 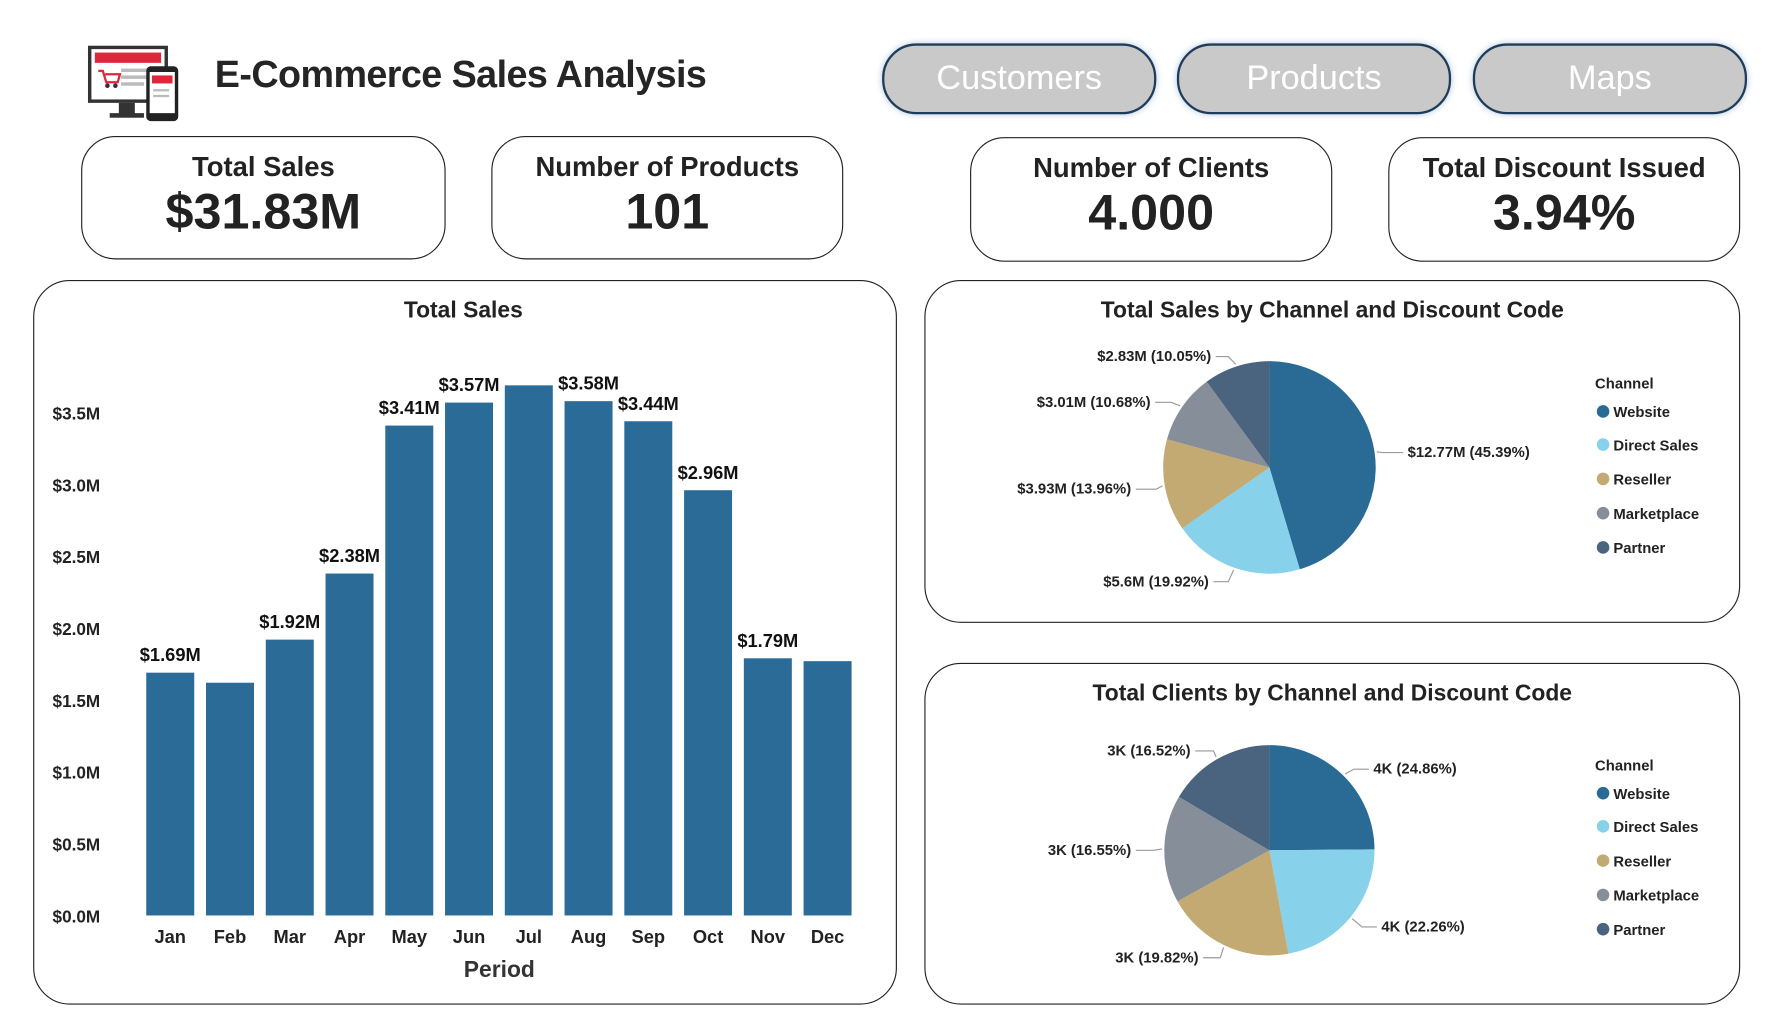 I want to click on bar-data-label: $1.79M, so click(x=767, y=640).